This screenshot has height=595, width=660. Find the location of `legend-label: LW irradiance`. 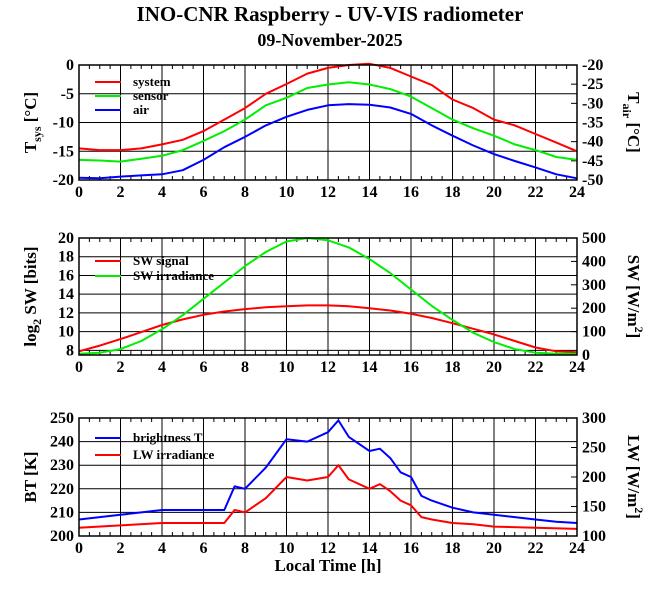

legend-label: LW irradiance is located at coordinates (173, 454).